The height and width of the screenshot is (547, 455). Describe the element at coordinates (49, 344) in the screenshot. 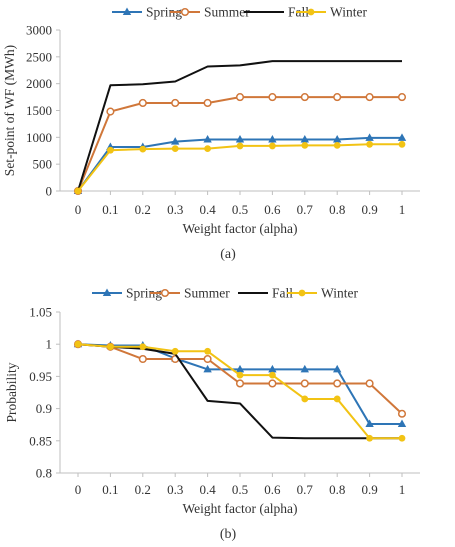

I see `y-tick-label: 1` at that location.